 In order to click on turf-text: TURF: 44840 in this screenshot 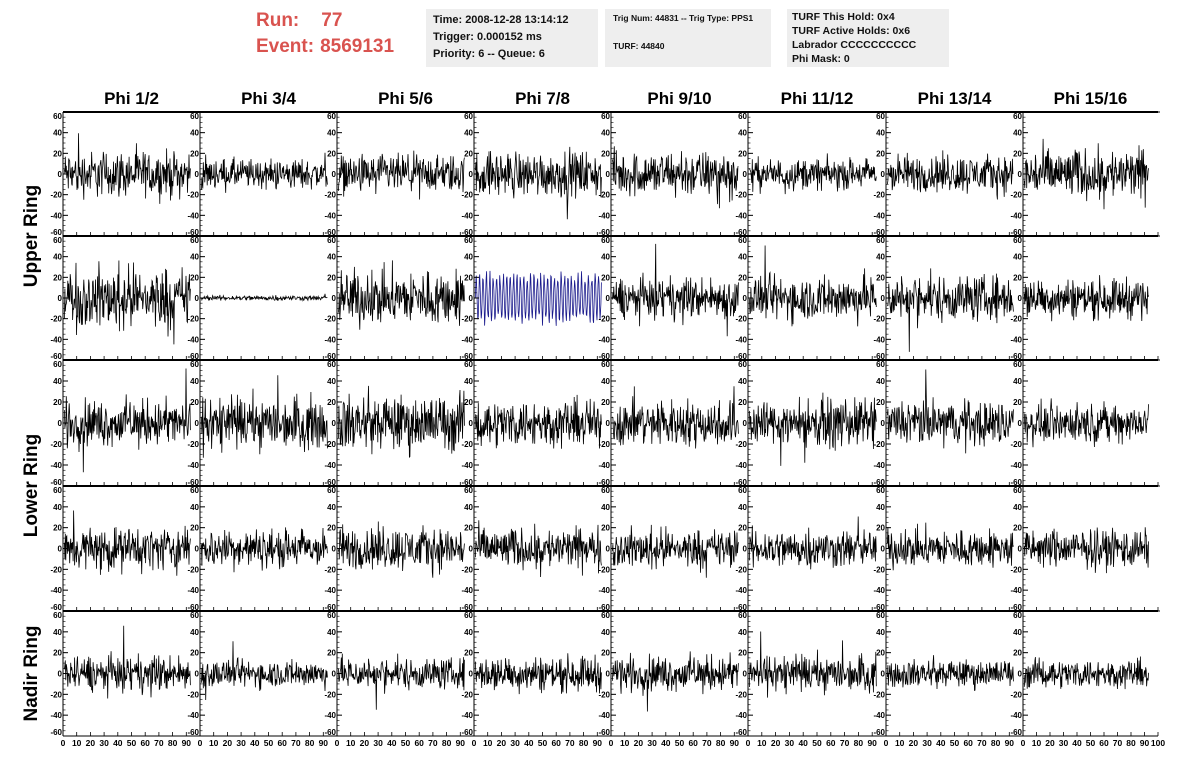, I will do `click(639, 46)`.